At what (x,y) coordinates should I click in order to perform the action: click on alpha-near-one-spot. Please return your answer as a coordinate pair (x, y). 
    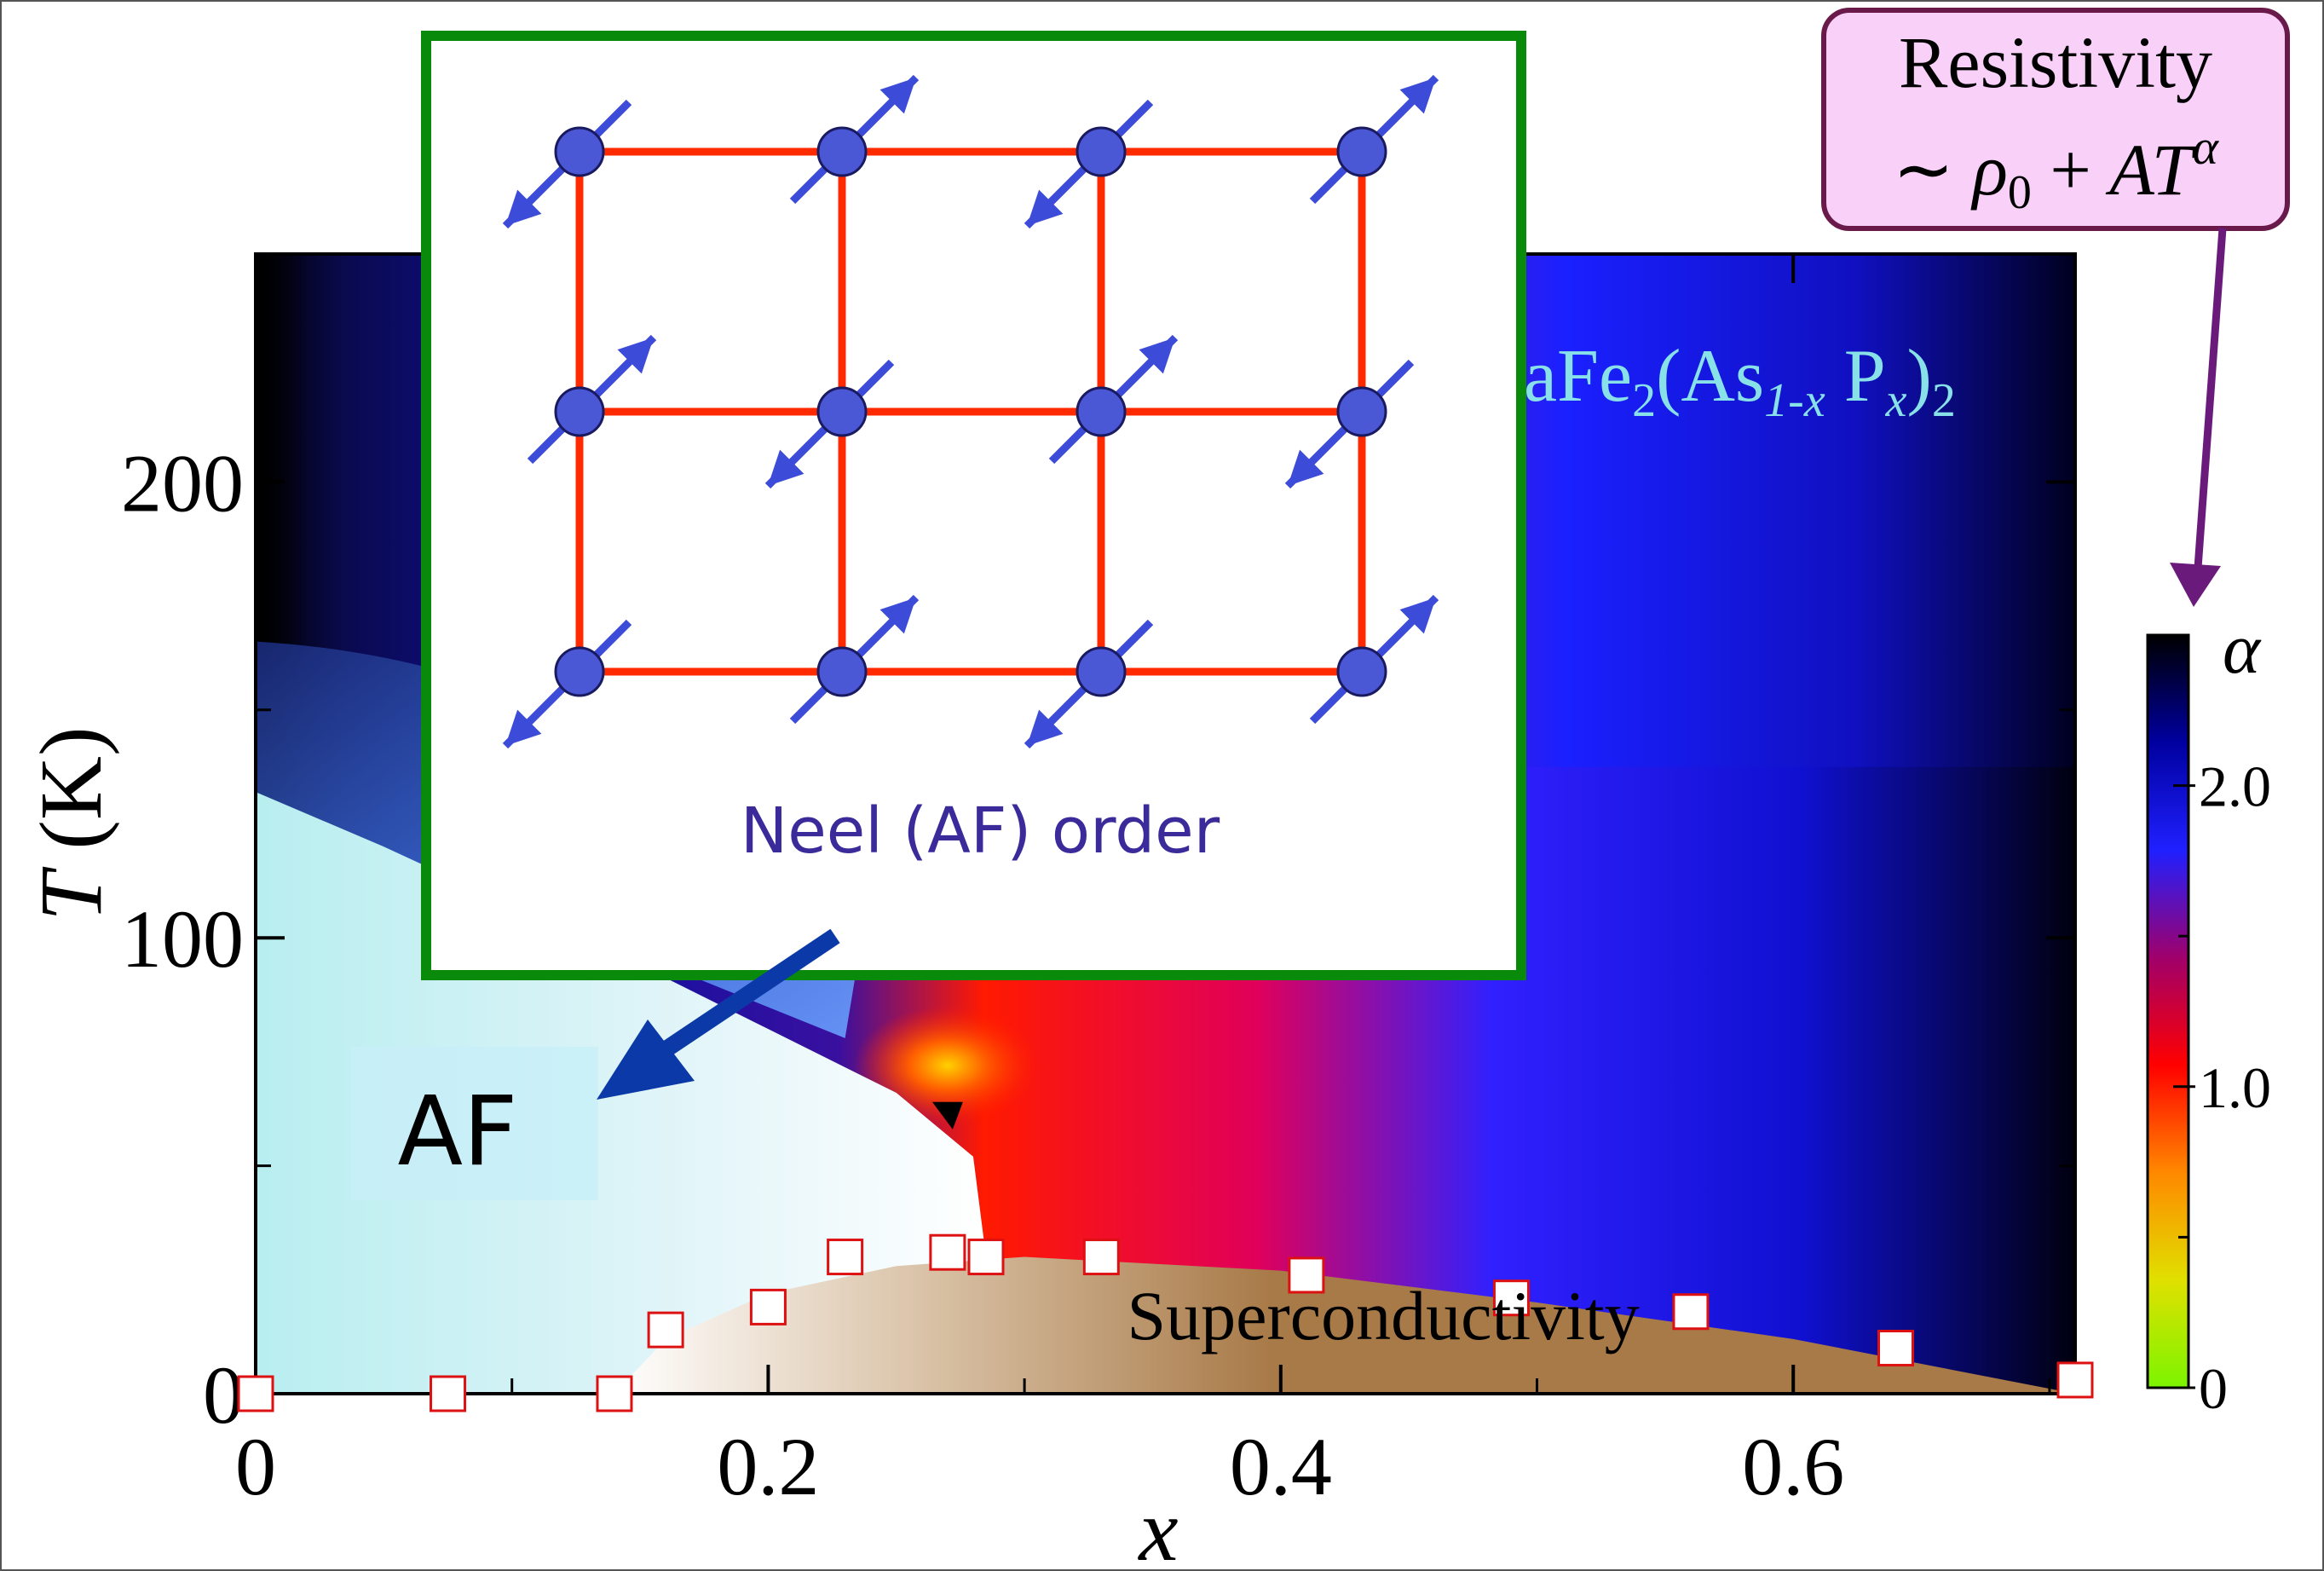
    Looking at the image, I should click on (947, 1065).